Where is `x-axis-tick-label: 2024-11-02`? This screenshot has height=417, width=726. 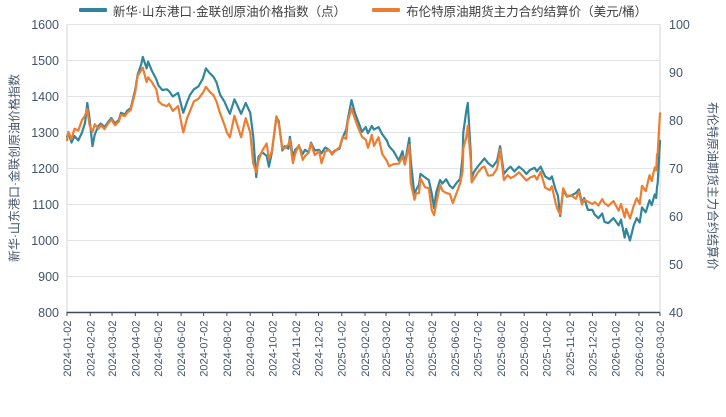
x-axis-tick-label: 2024-11-02 is located at coordinates (297, 348).